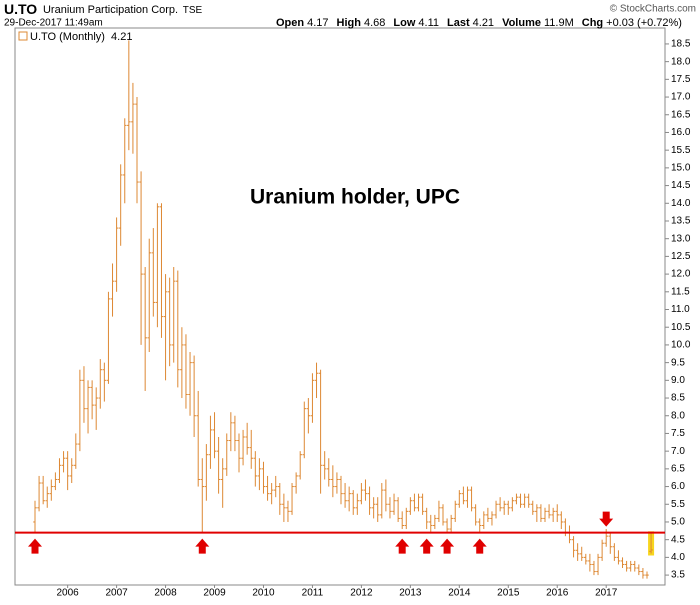 Image resolution: width=700 pixels, height=605 pixels. I want to click on y-tick-label: 8.0, so click(678, 415).